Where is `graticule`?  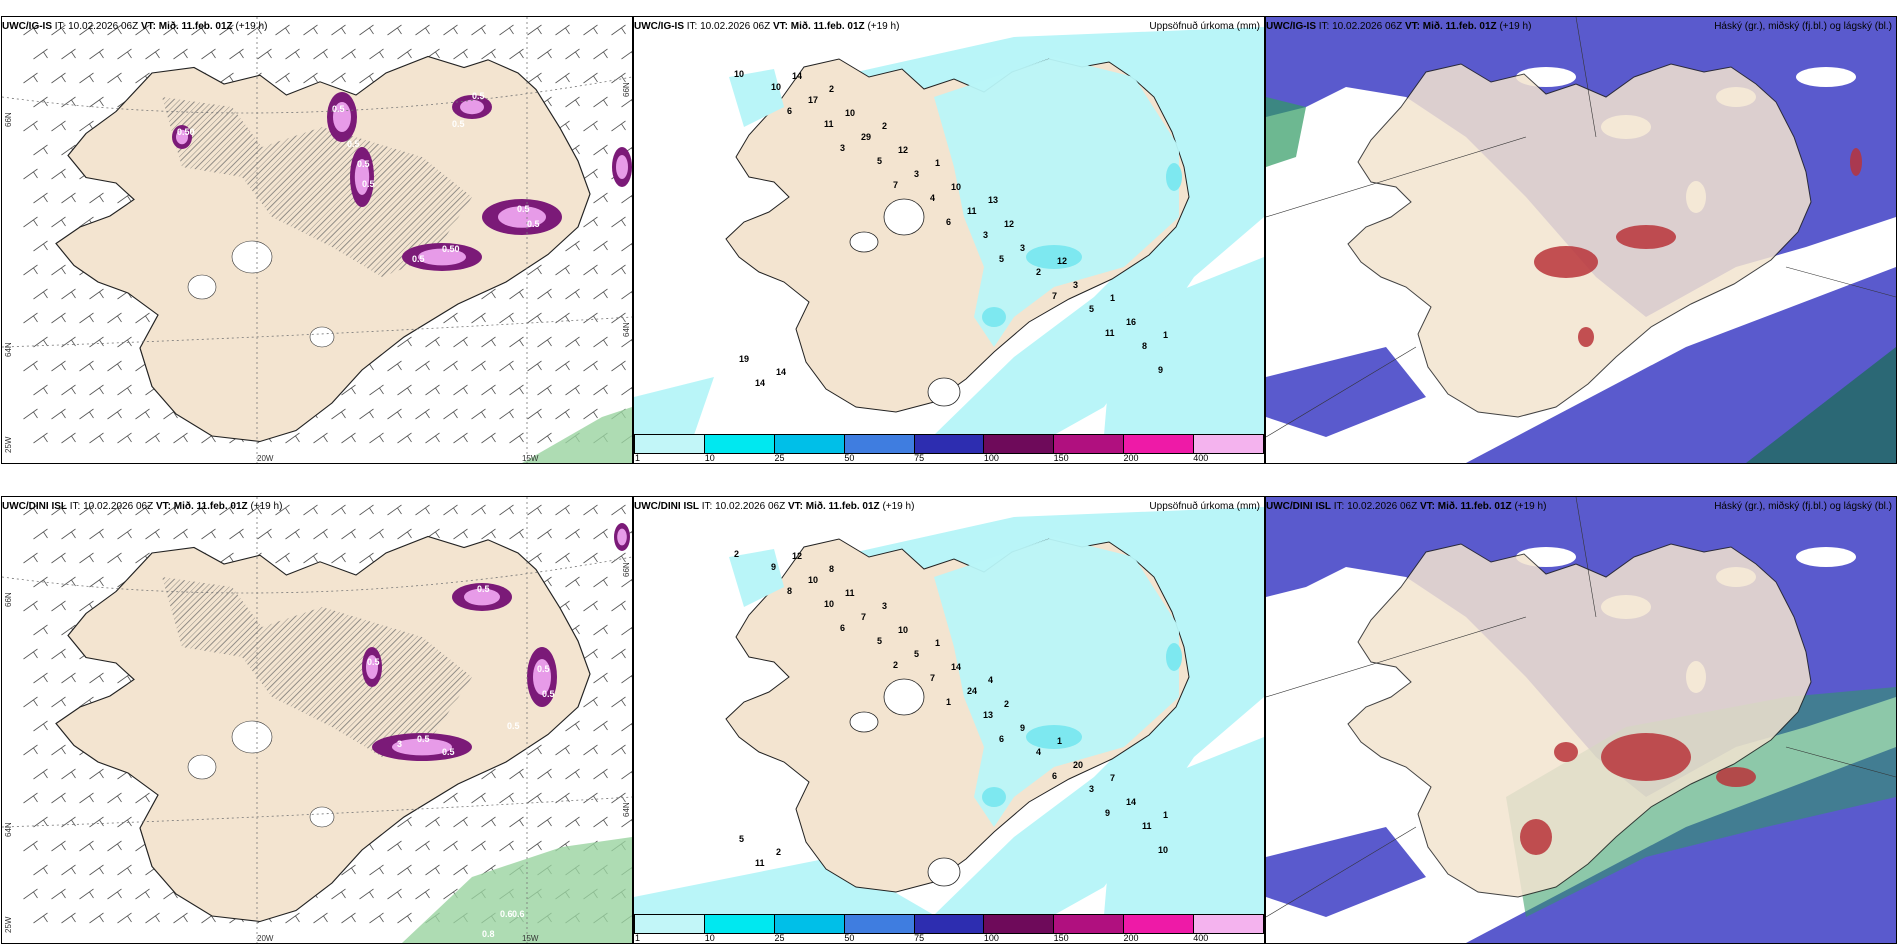 graticule is located at coordinates (1840, 282).